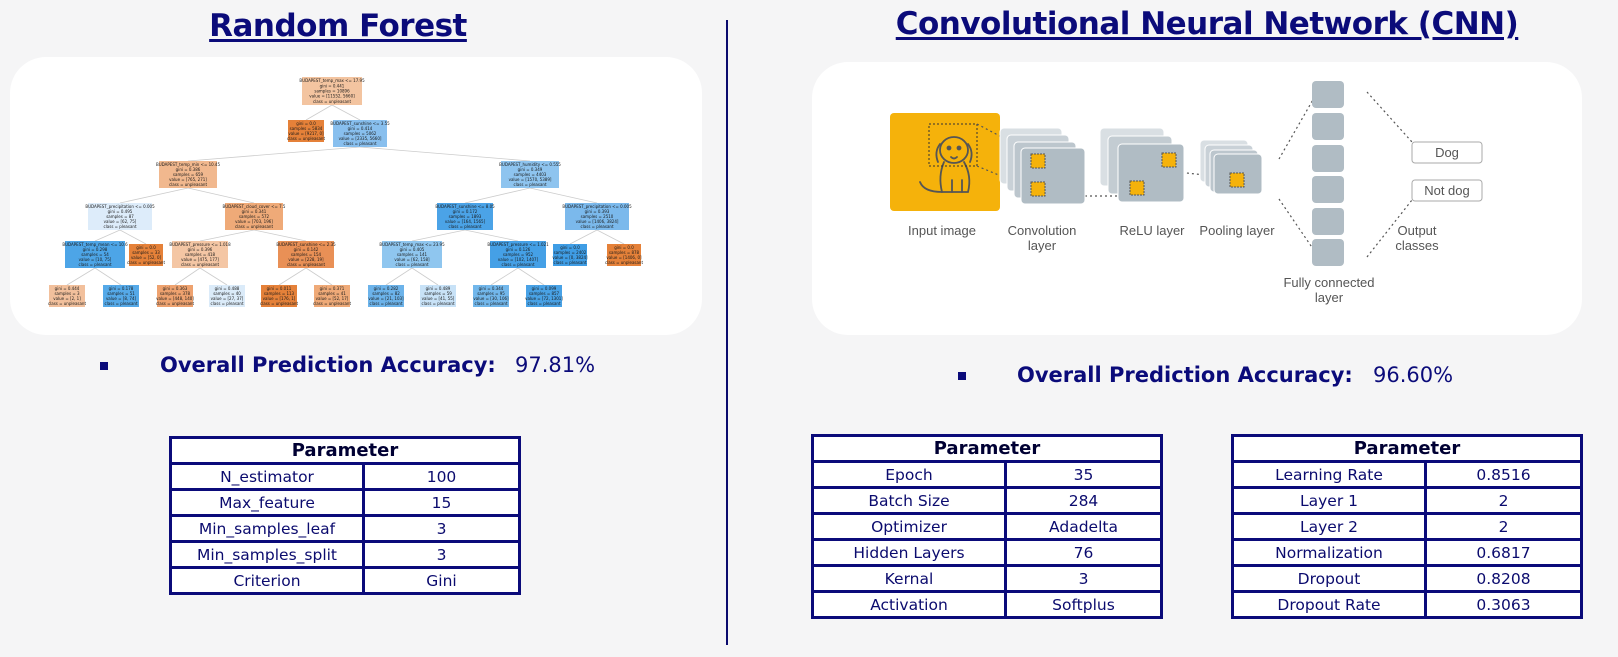  What do you see at coordinates (518, 259) in the screenshot?
I see `tree-node-text: value = [102, 1407]` at bounding box center [518, 259].